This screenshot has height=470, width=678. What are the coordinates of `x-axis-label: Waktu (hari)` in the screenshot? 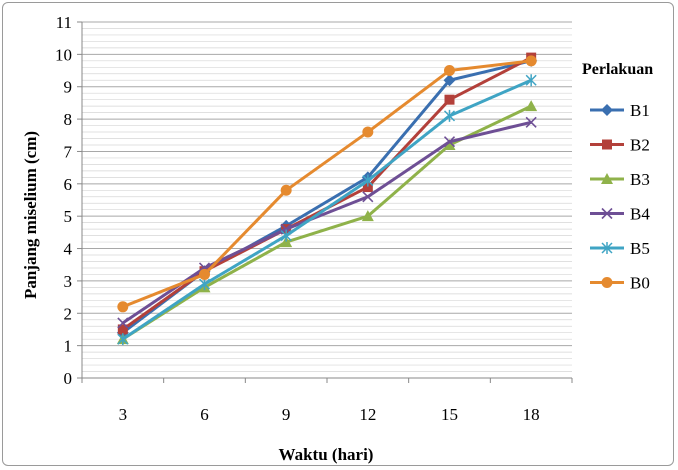 It's located at (326, 454).